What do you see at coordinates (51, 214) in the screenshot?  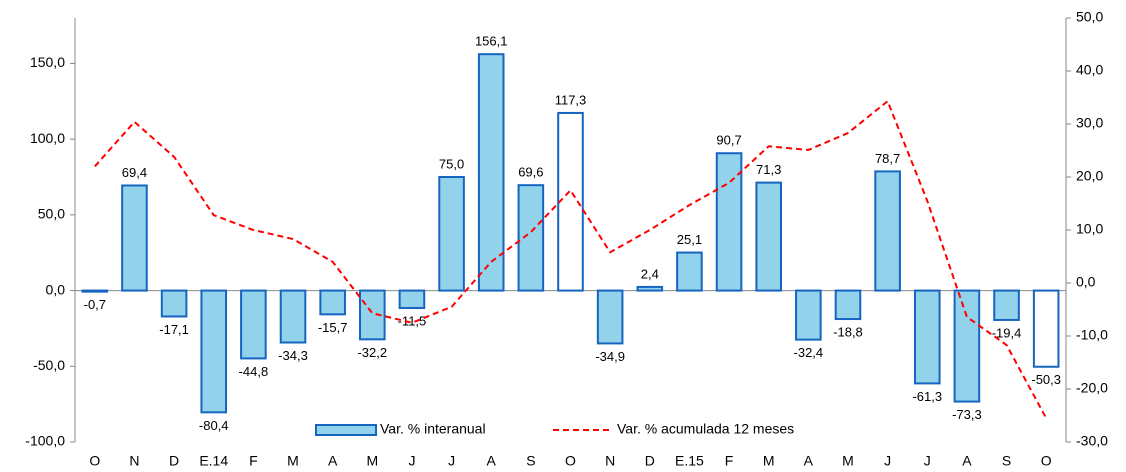 I see `y-tick-label: 50,0` at bounding box center [51, 214].